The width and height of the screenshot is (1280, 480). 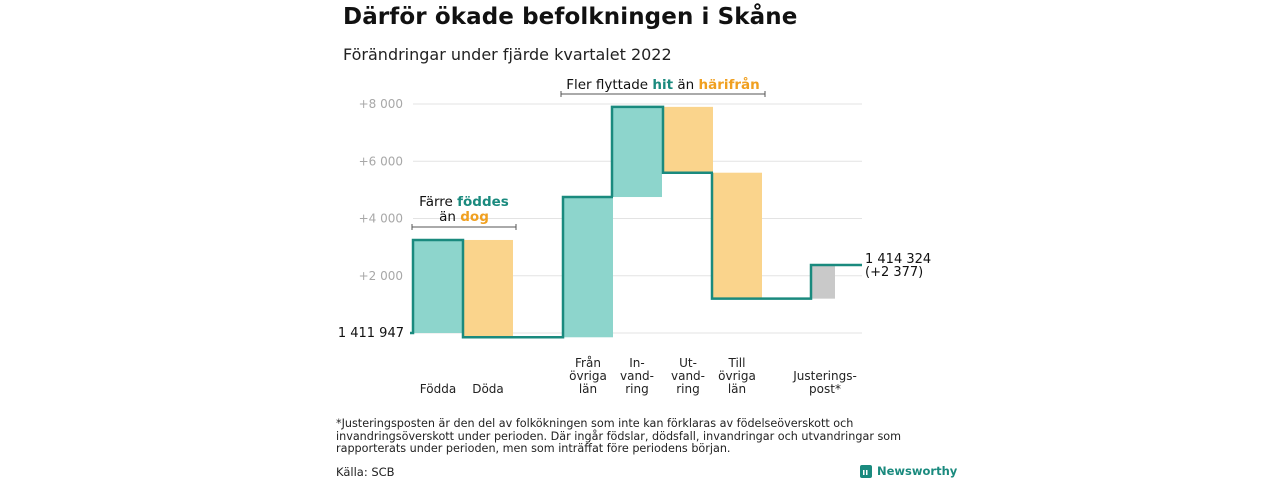 I want to click on x-tick-label: post*, so click(x=825, y=389).